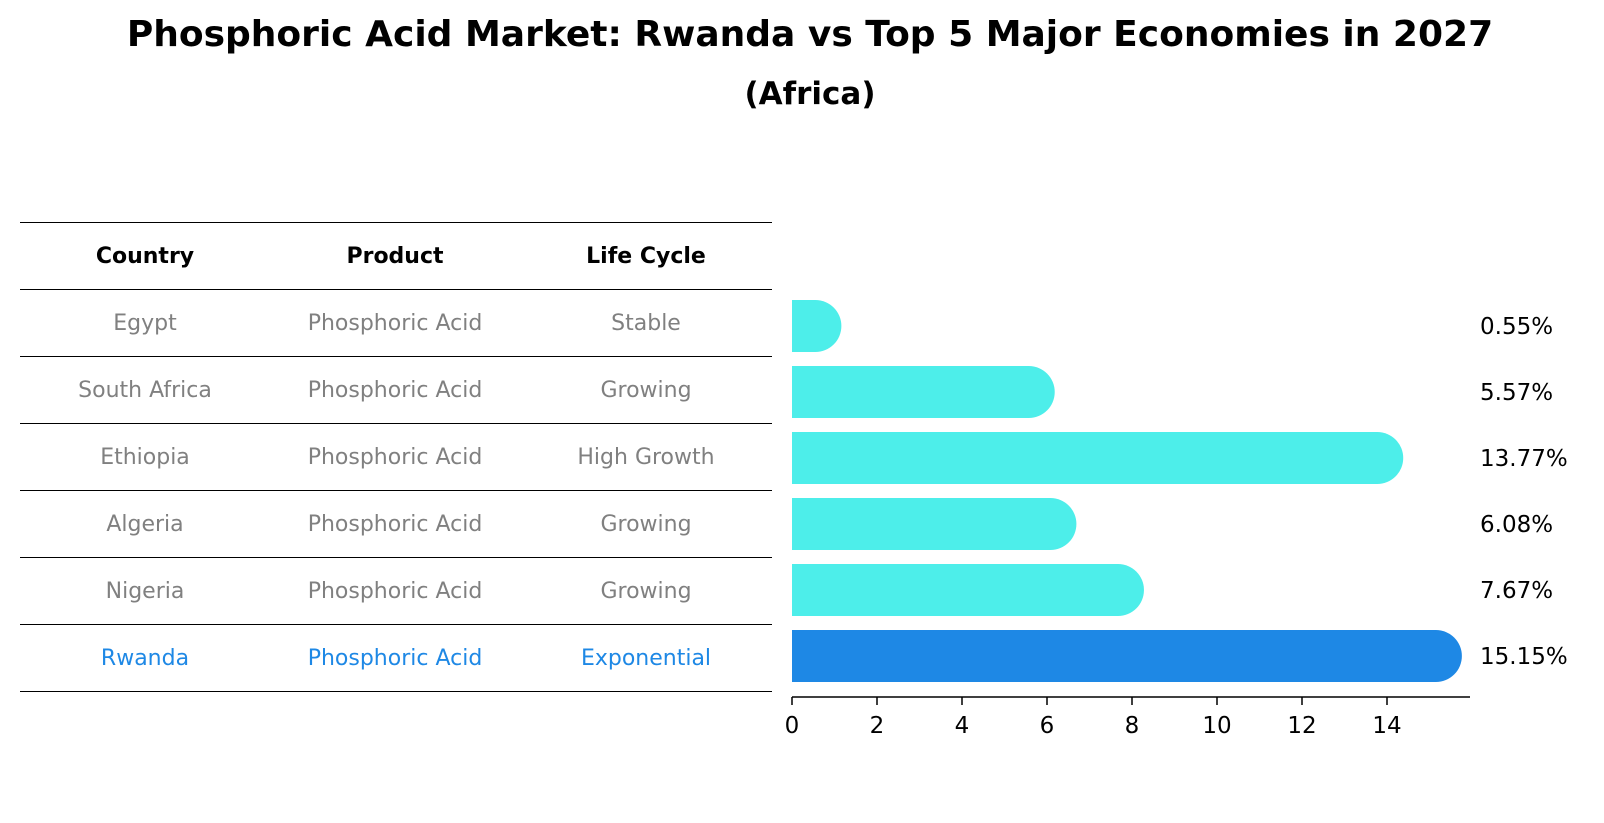 The image size is (1604, 823). I want to click on value-label: 15.15%, so click(1524, 657).